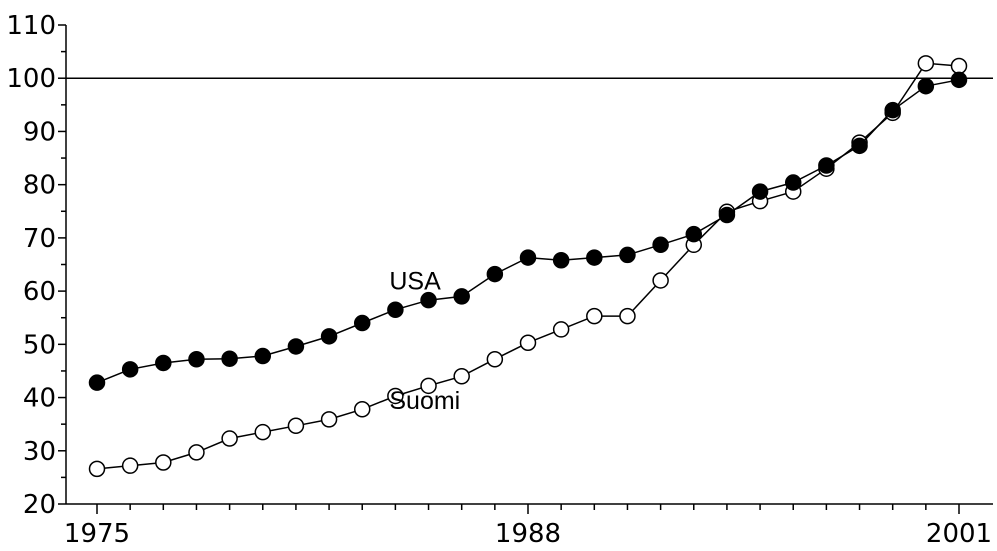 This screenshot has height=551, width=997. What do you see at coordinates (39, 292) in the screenshot?
I see `y-tick-label: 60` at bounding box center [39, 292].